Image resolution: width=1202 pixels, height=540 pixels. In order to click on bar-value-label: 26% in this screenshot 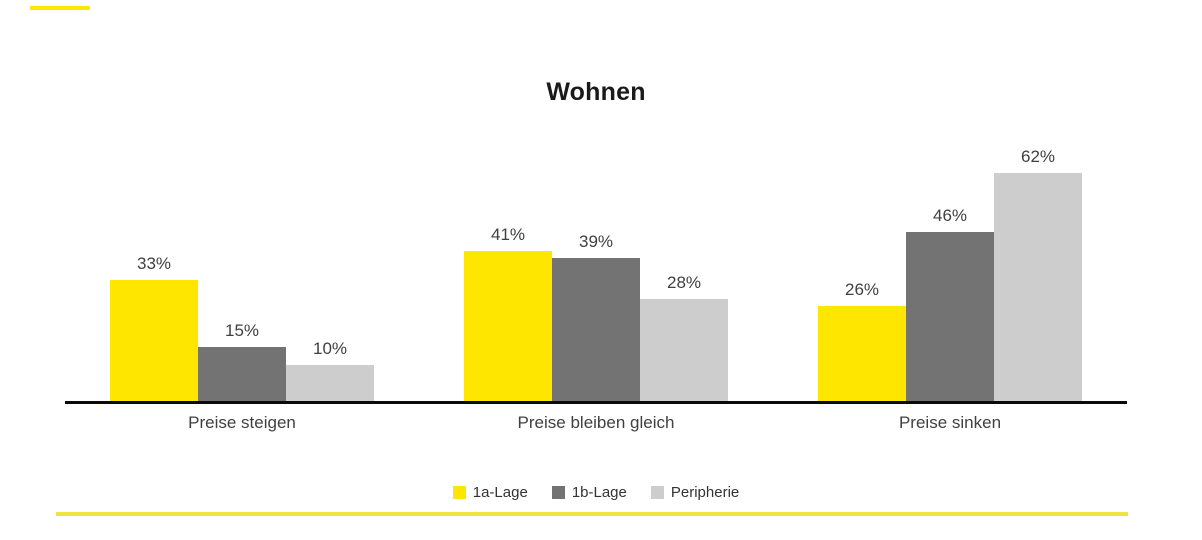, I will do `click(862, 289)`.